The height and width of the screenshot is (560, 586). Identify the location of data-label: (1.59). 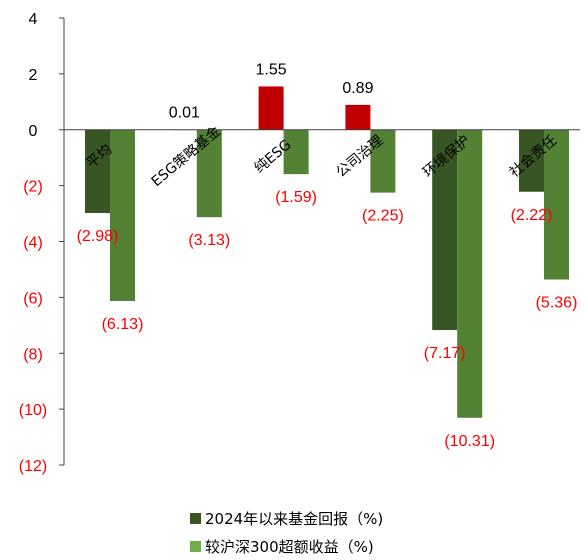
(296, 197).